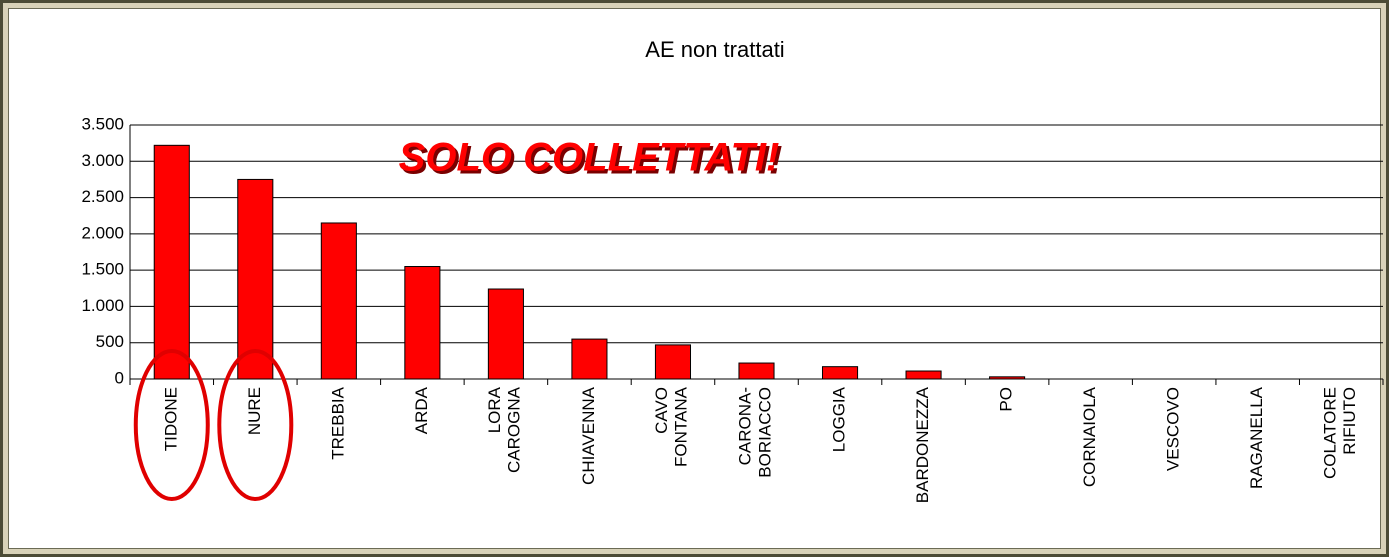  Describe the element at coordinates (102, 123) in the screenshot. I see `y-tick-label: 3.500` at that location.